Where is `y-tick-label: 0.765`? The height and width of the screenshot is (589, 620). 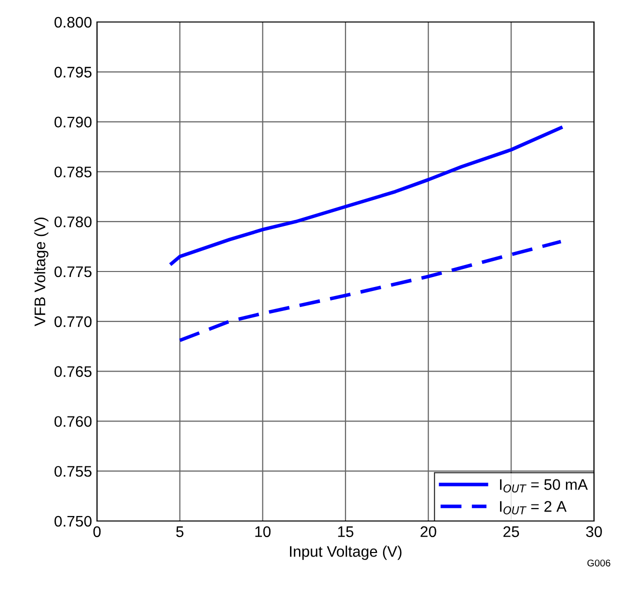 y-tick-label: 0.765 is located at coordinates (73, 371).